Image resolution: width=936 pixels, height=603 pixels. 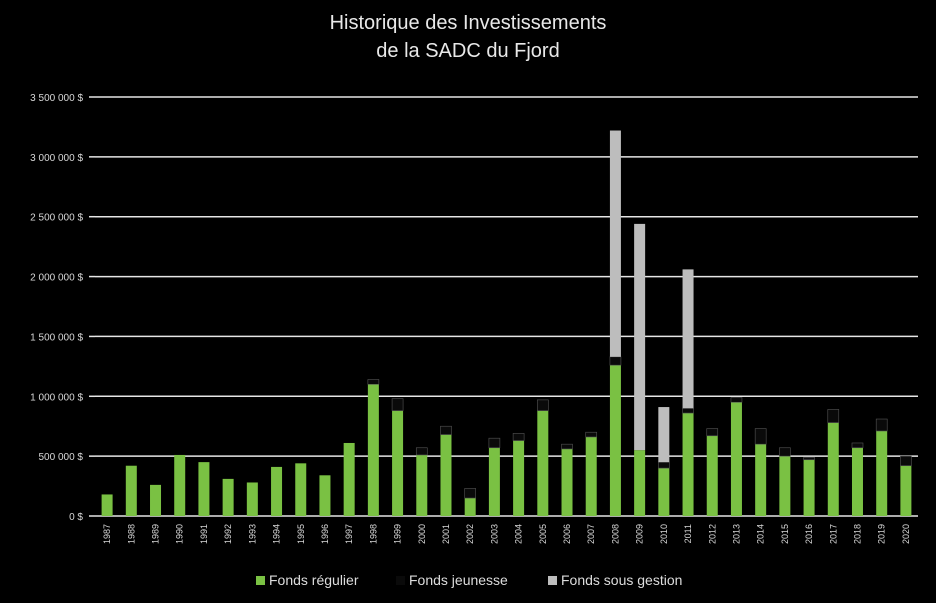 I want to click on x-tick-label: 1990, so click(x=180, y=534).